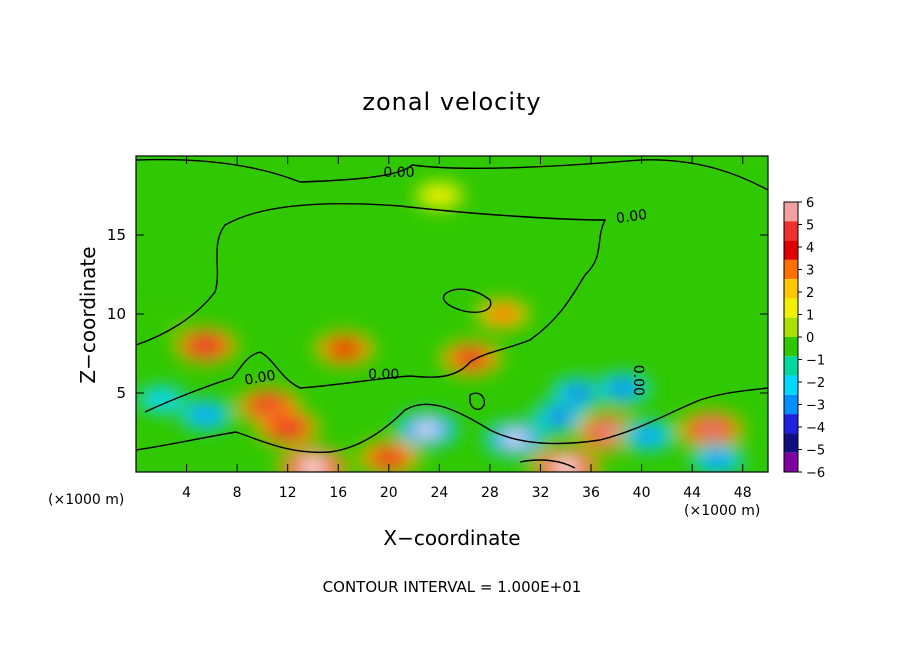 This screenshot has height=654, width=904. I want to click on x-tick-label: 24, so click(439, 493).